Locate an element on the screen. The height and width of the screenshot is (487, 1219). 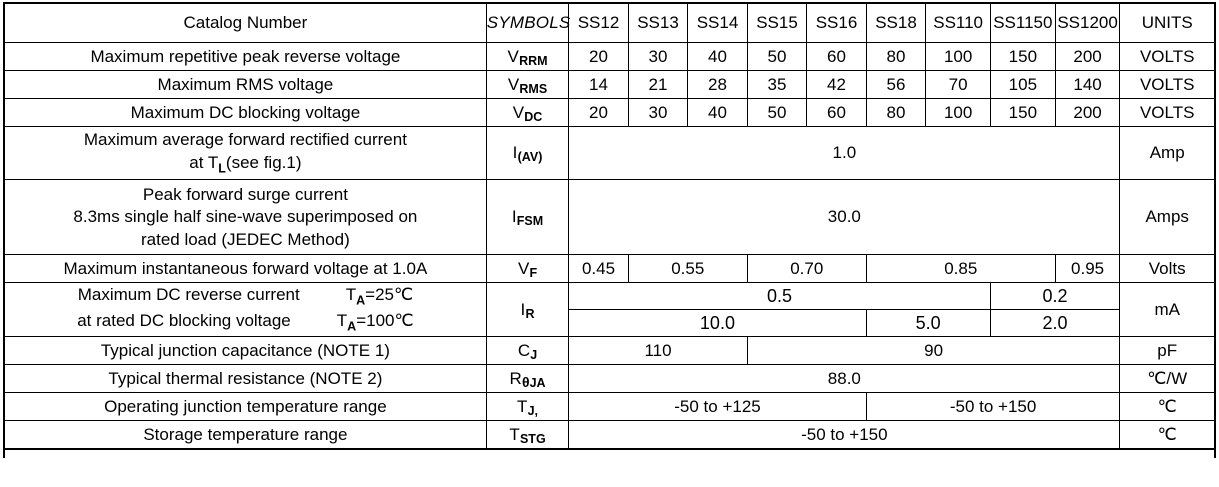
row-description: Operating junction temperature range is located at coordinates (245, 406).